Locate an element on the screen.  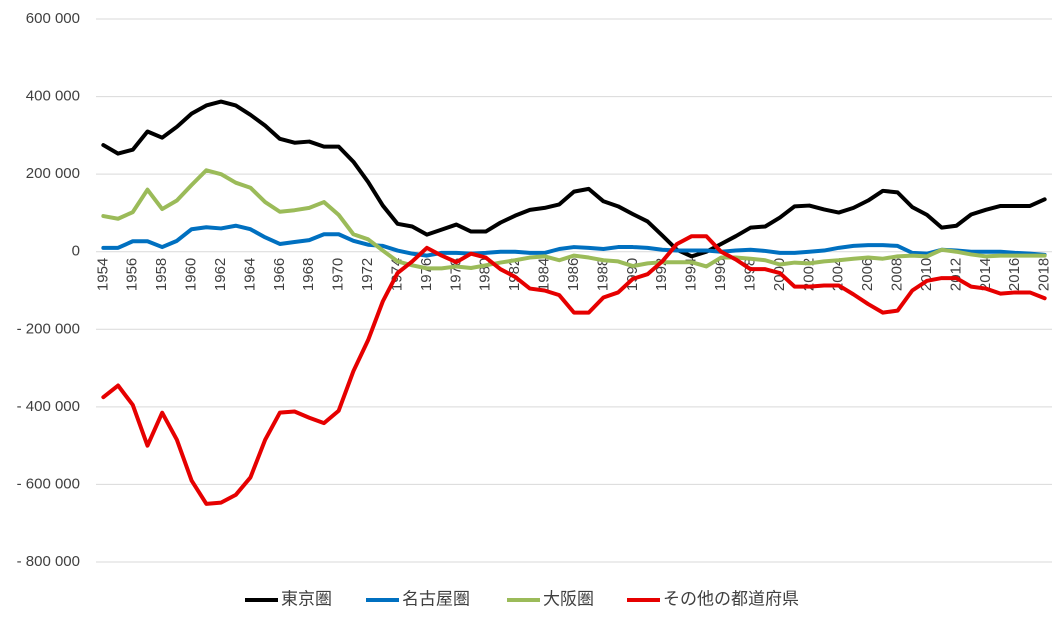
legend-label: 大阪圏 is located at coordinates (568, 598).